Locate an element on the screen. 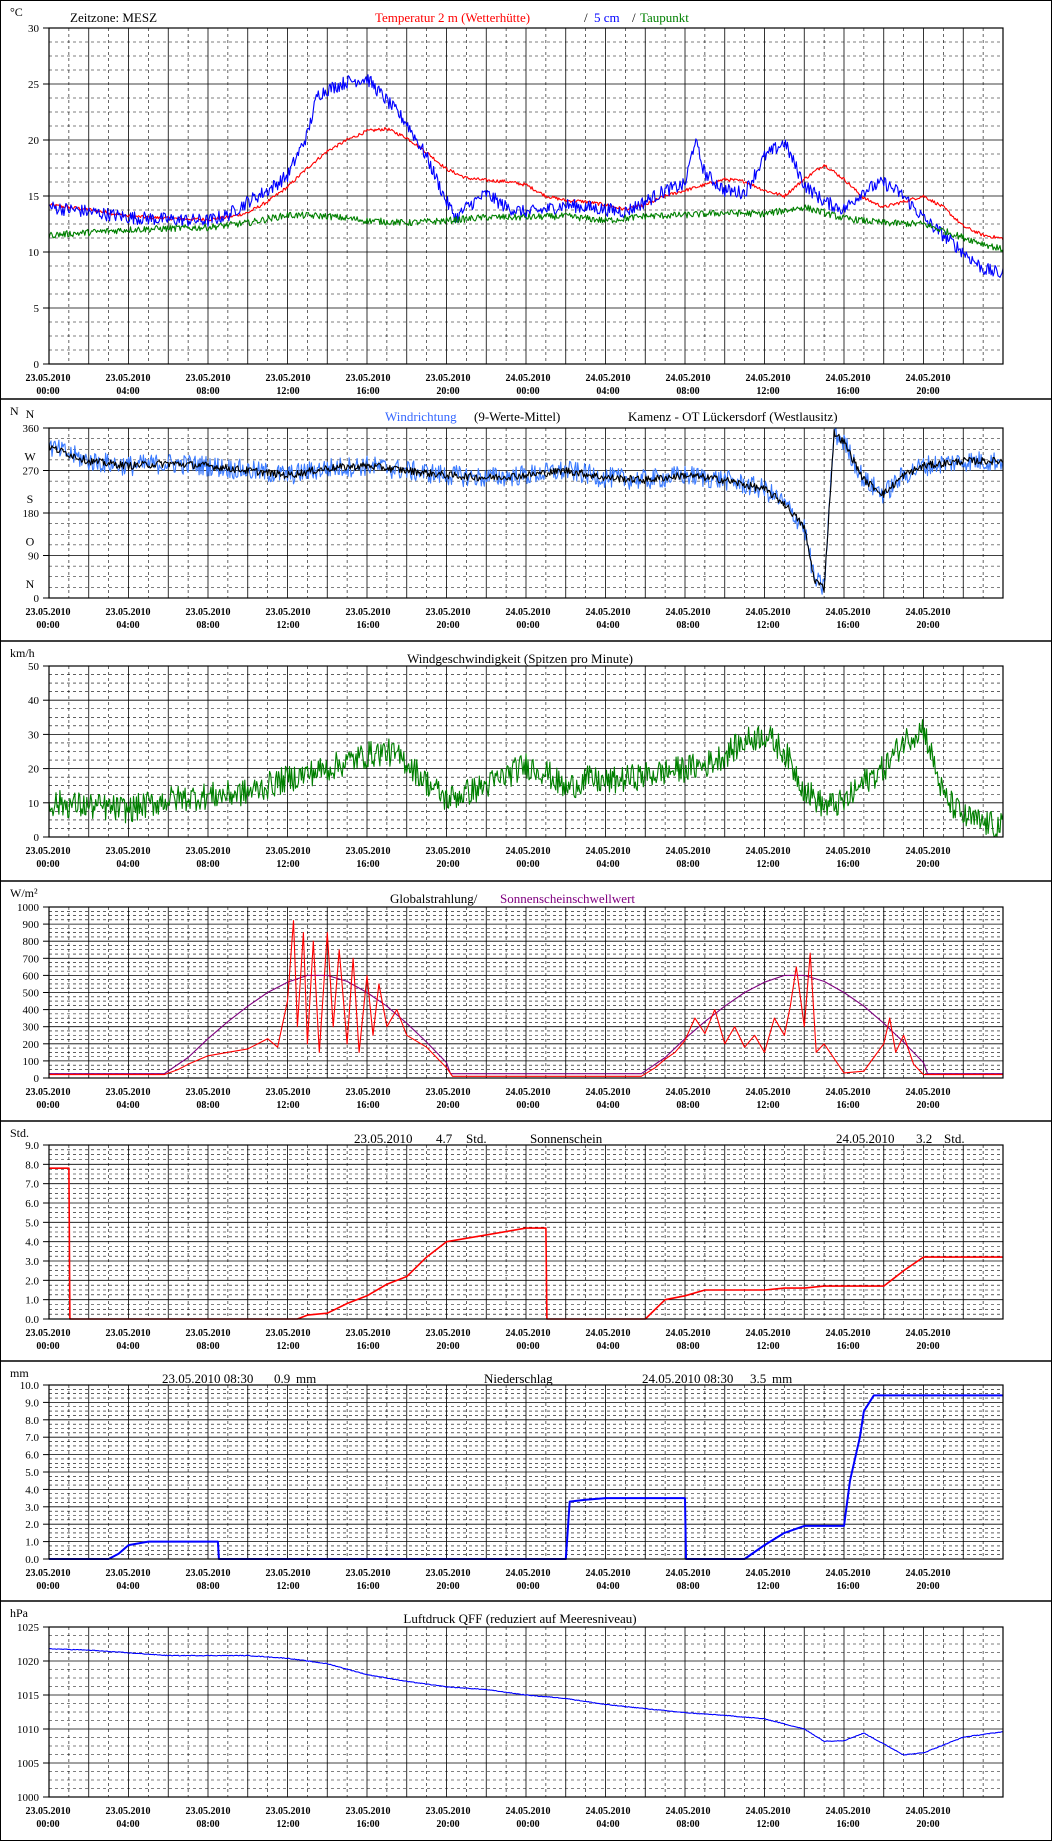 Image resolution: width=1052 pixels, height=1841 pixels. y-tick-label: 5 is located at coordinates (37, 309).